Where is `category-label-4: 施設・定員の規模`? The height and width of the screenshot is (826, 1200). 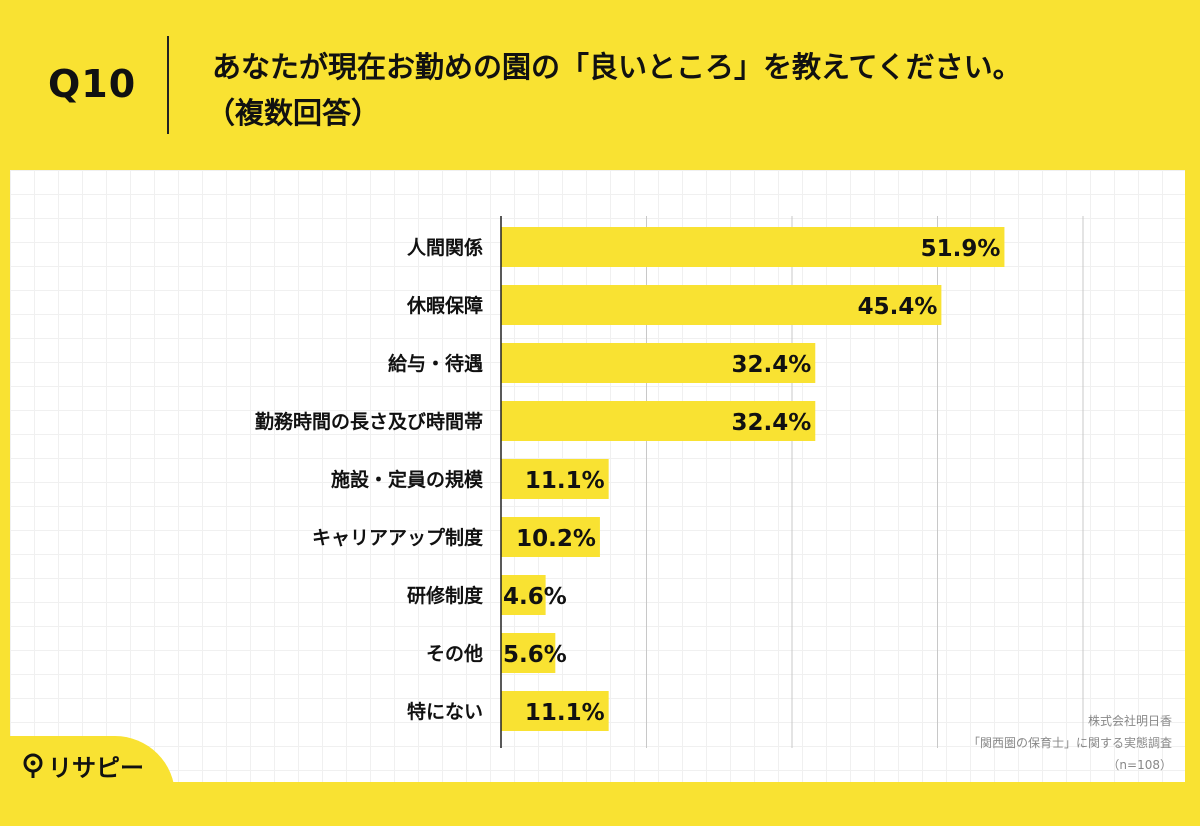 category-label-4: 施設・定員の規模 is located at coordinates (407, 479).